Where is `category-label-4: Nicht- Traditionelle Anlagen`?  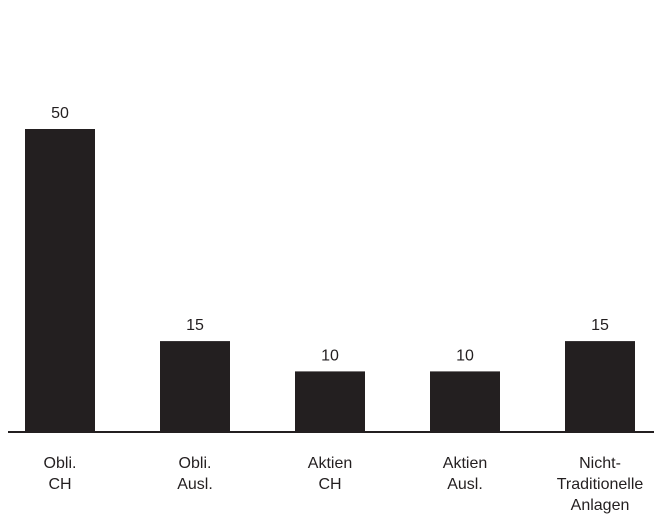
category-label-4: Nicht- Traditionelle Anlagen is located at coordinates (600, 484).